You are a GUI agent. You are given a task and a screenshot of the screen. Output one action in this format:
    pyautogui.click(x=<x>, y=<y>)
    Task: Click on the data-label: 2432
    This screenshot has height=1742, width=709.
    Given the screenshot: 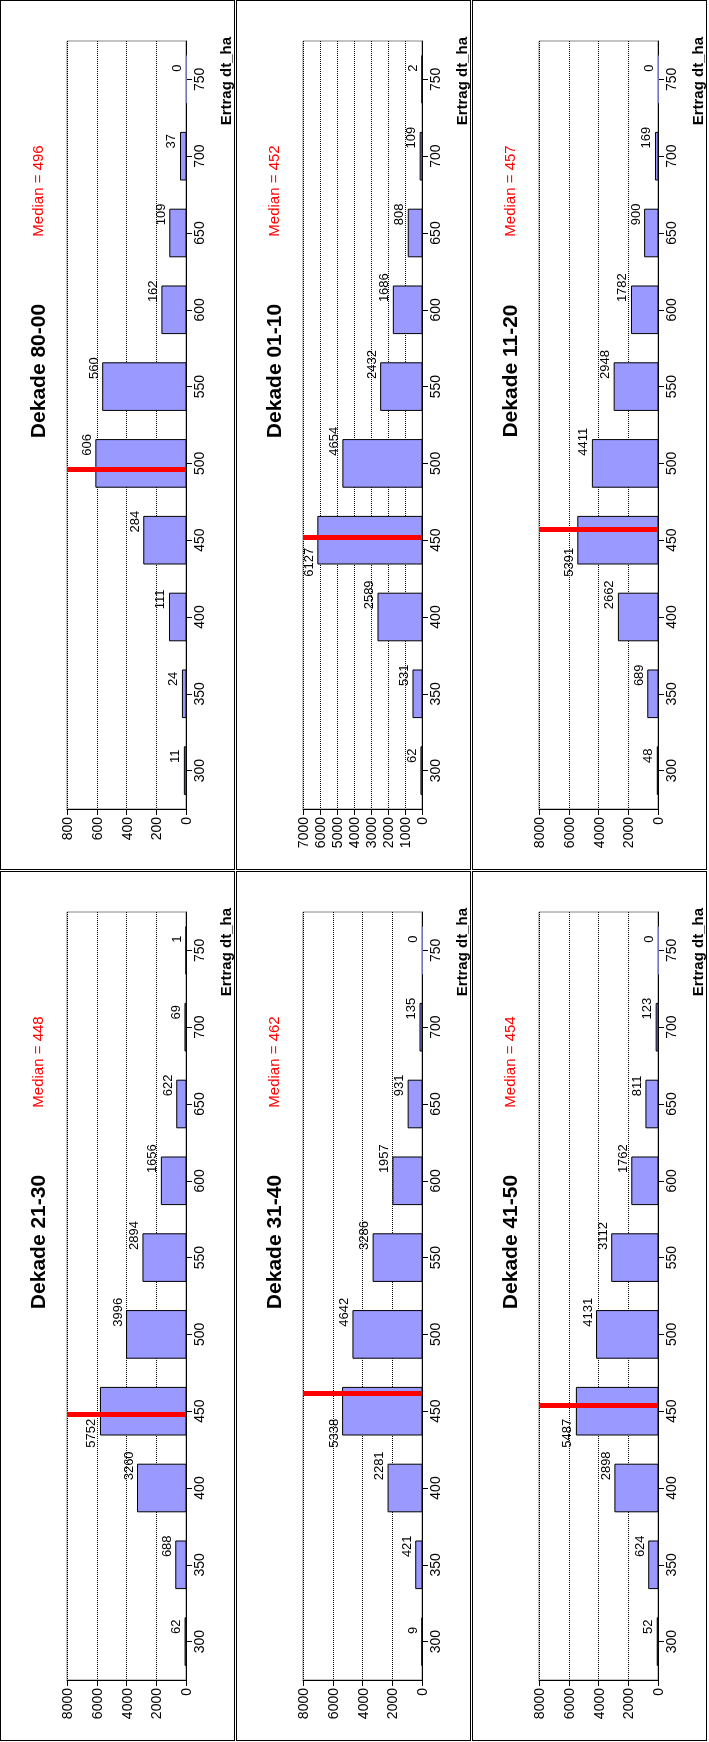 What is the action you would take?
    pyautogui.click(x=371, y=364)
    